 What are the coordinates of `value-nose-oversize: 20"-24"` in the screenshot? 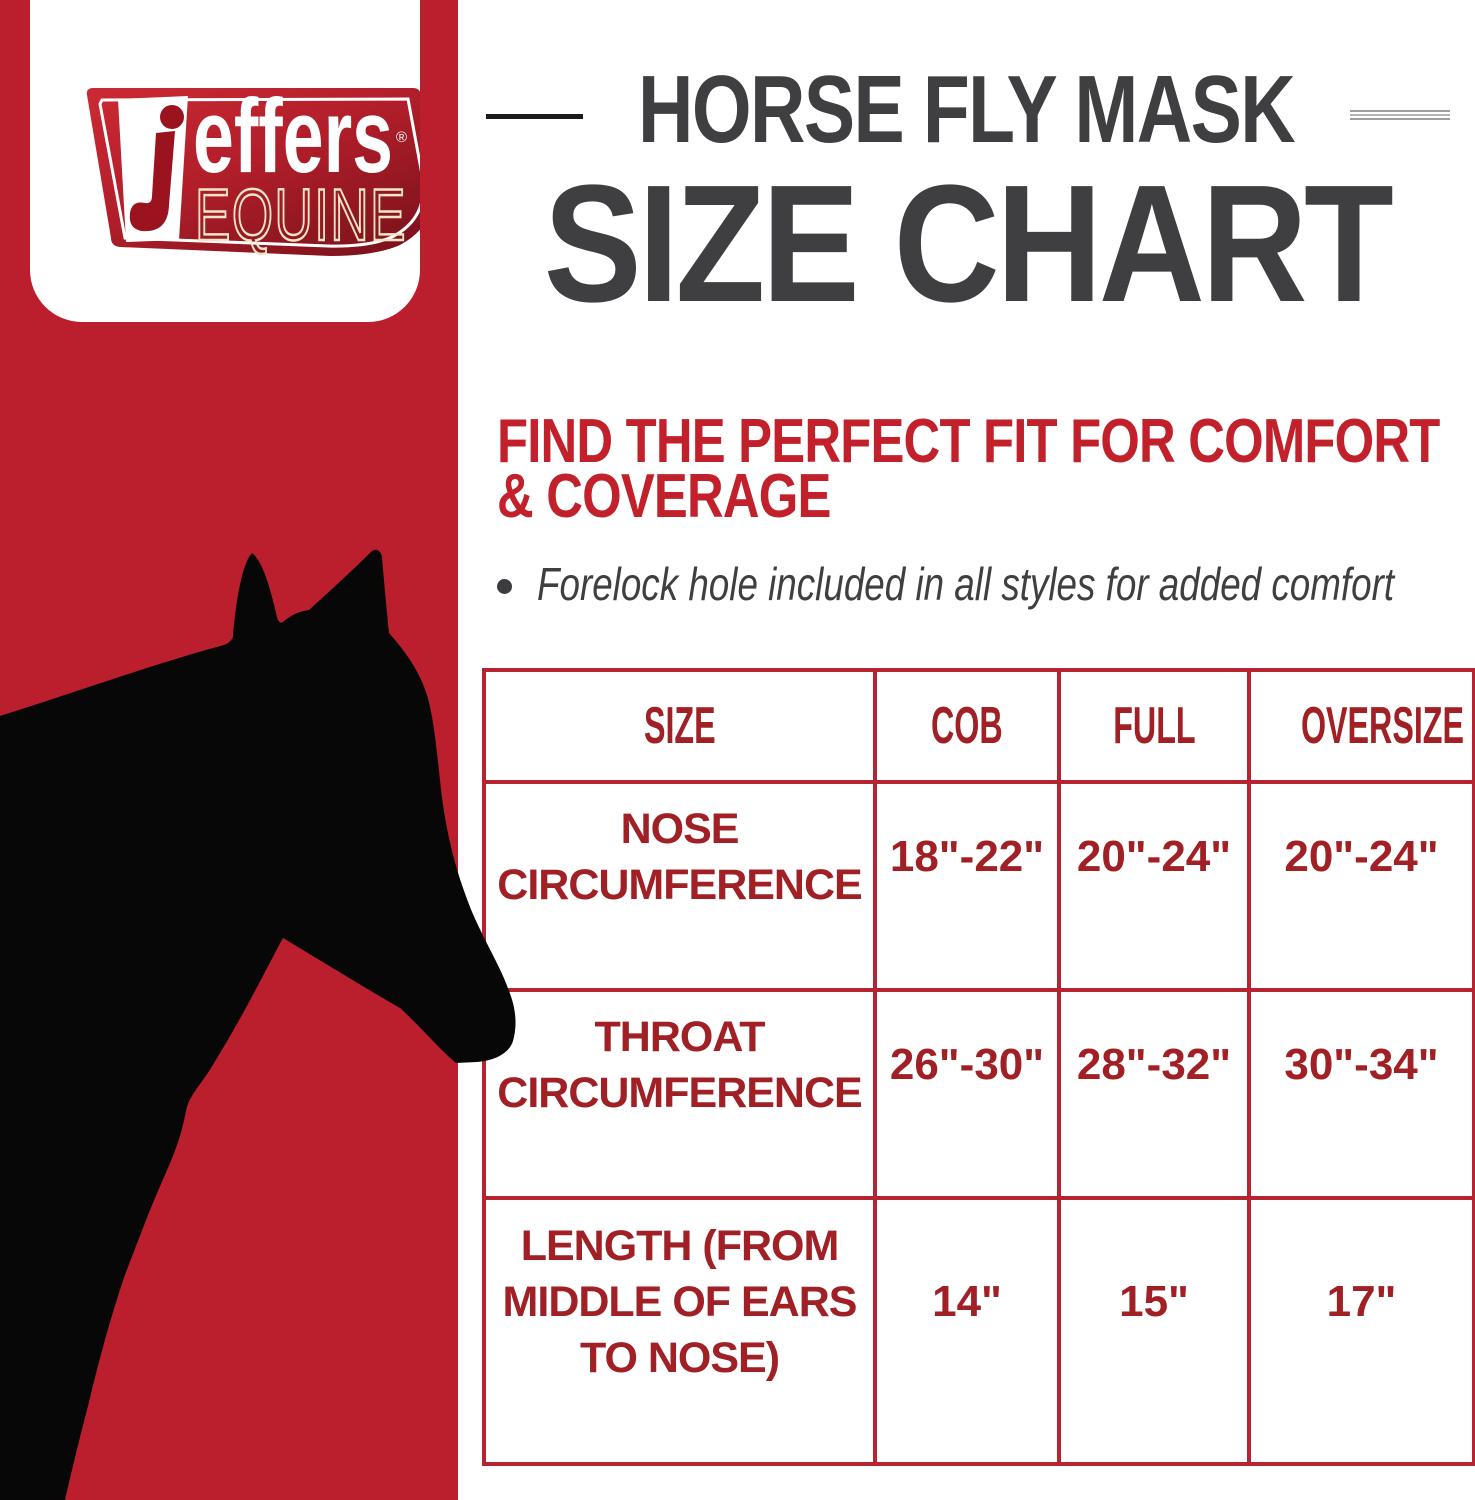 It's located at (1361, 886).